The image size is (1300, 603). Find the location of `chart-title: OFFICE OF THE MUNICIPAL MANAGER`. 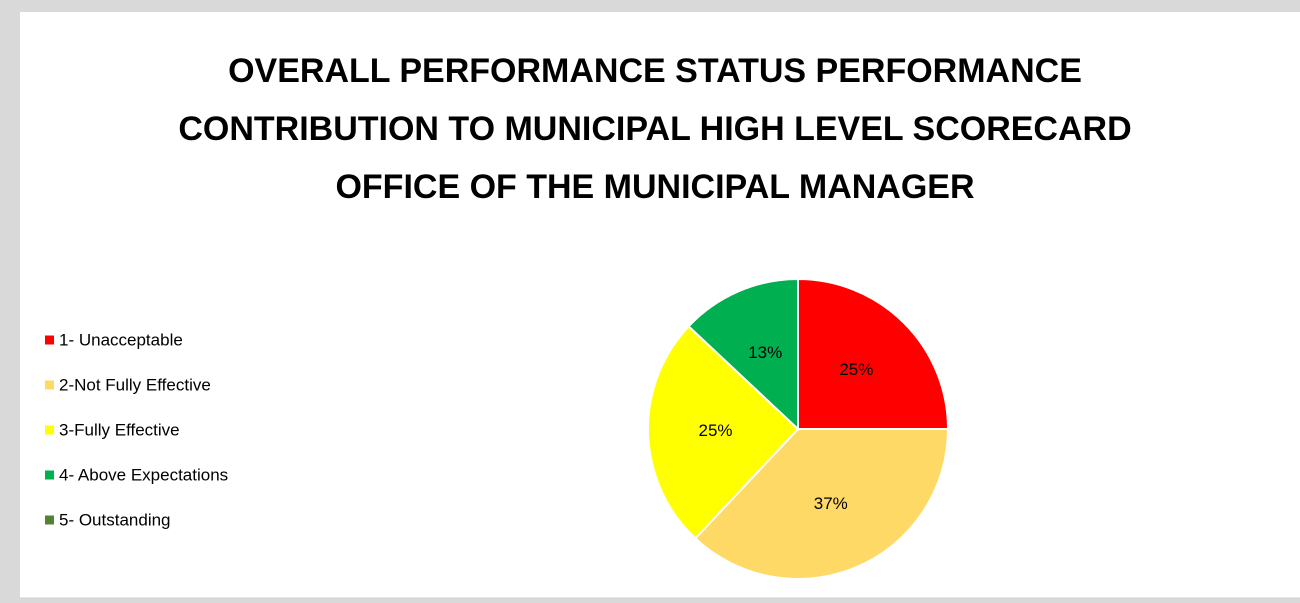

chart-title: OFFICE OF THE MUNICIPAL MANAGER is located at coordinates (654, 187).